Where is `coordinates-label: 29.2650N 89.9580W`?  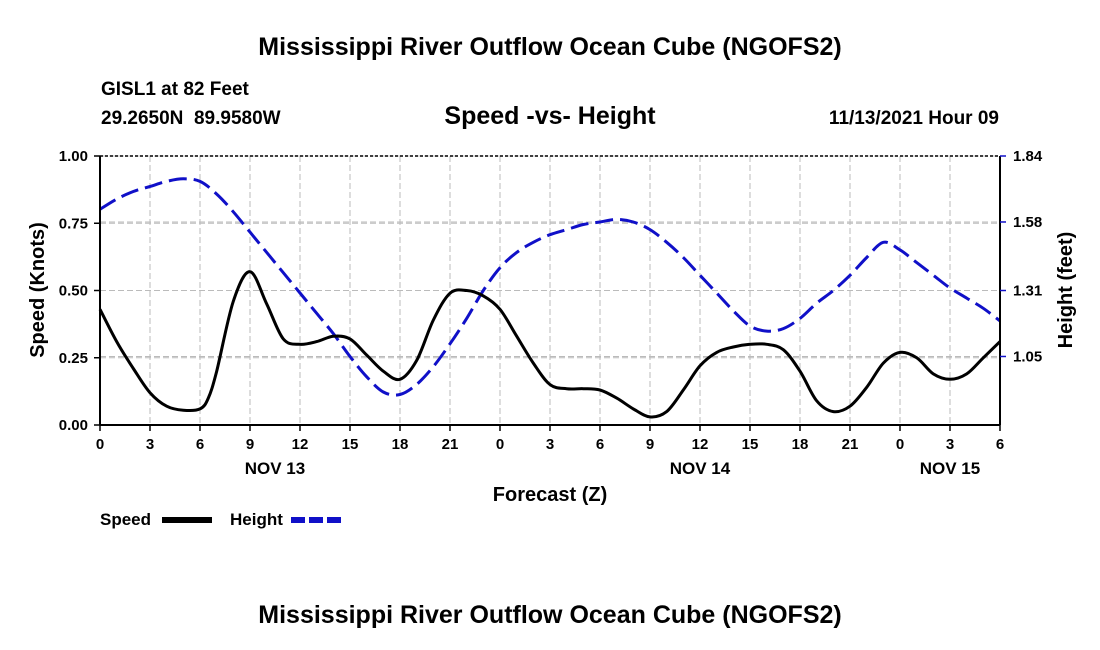
coordinates-label: 29.2650N 89.9580W is located at coordinates (191, 118).